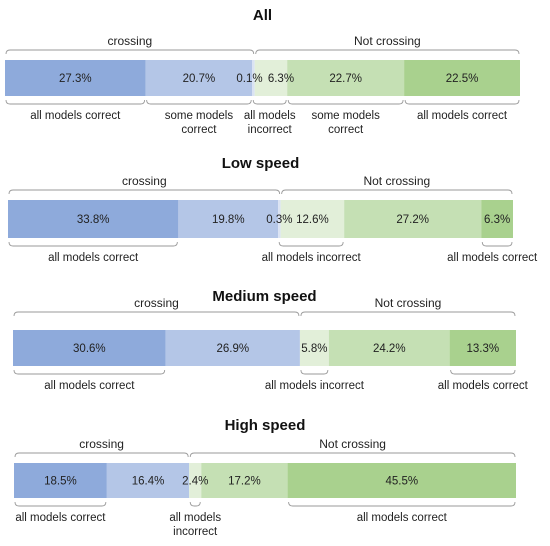 The width and height of the screenshot is (550, 546). What do you see at coordinates (261, 163) in the screenshot?
I see `panel-title: Low speed` at bounding box center [261, 163].